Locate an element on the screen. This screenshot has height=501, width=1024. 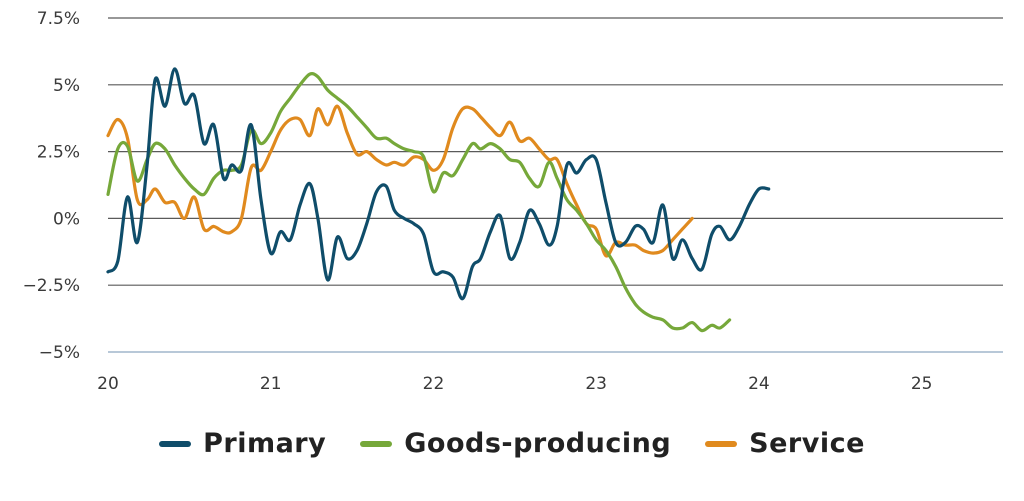
legend-swatch-service is located at coordinates (721, 443).